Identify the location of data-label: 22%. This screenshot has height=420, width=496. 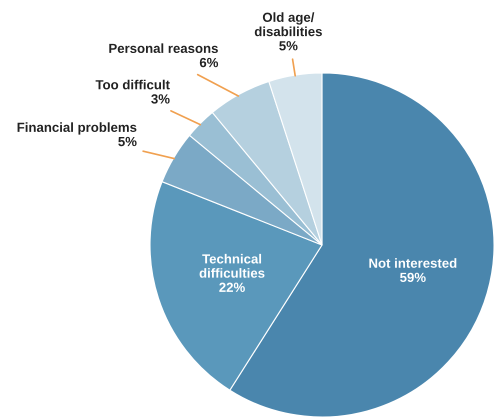
(232, 287).